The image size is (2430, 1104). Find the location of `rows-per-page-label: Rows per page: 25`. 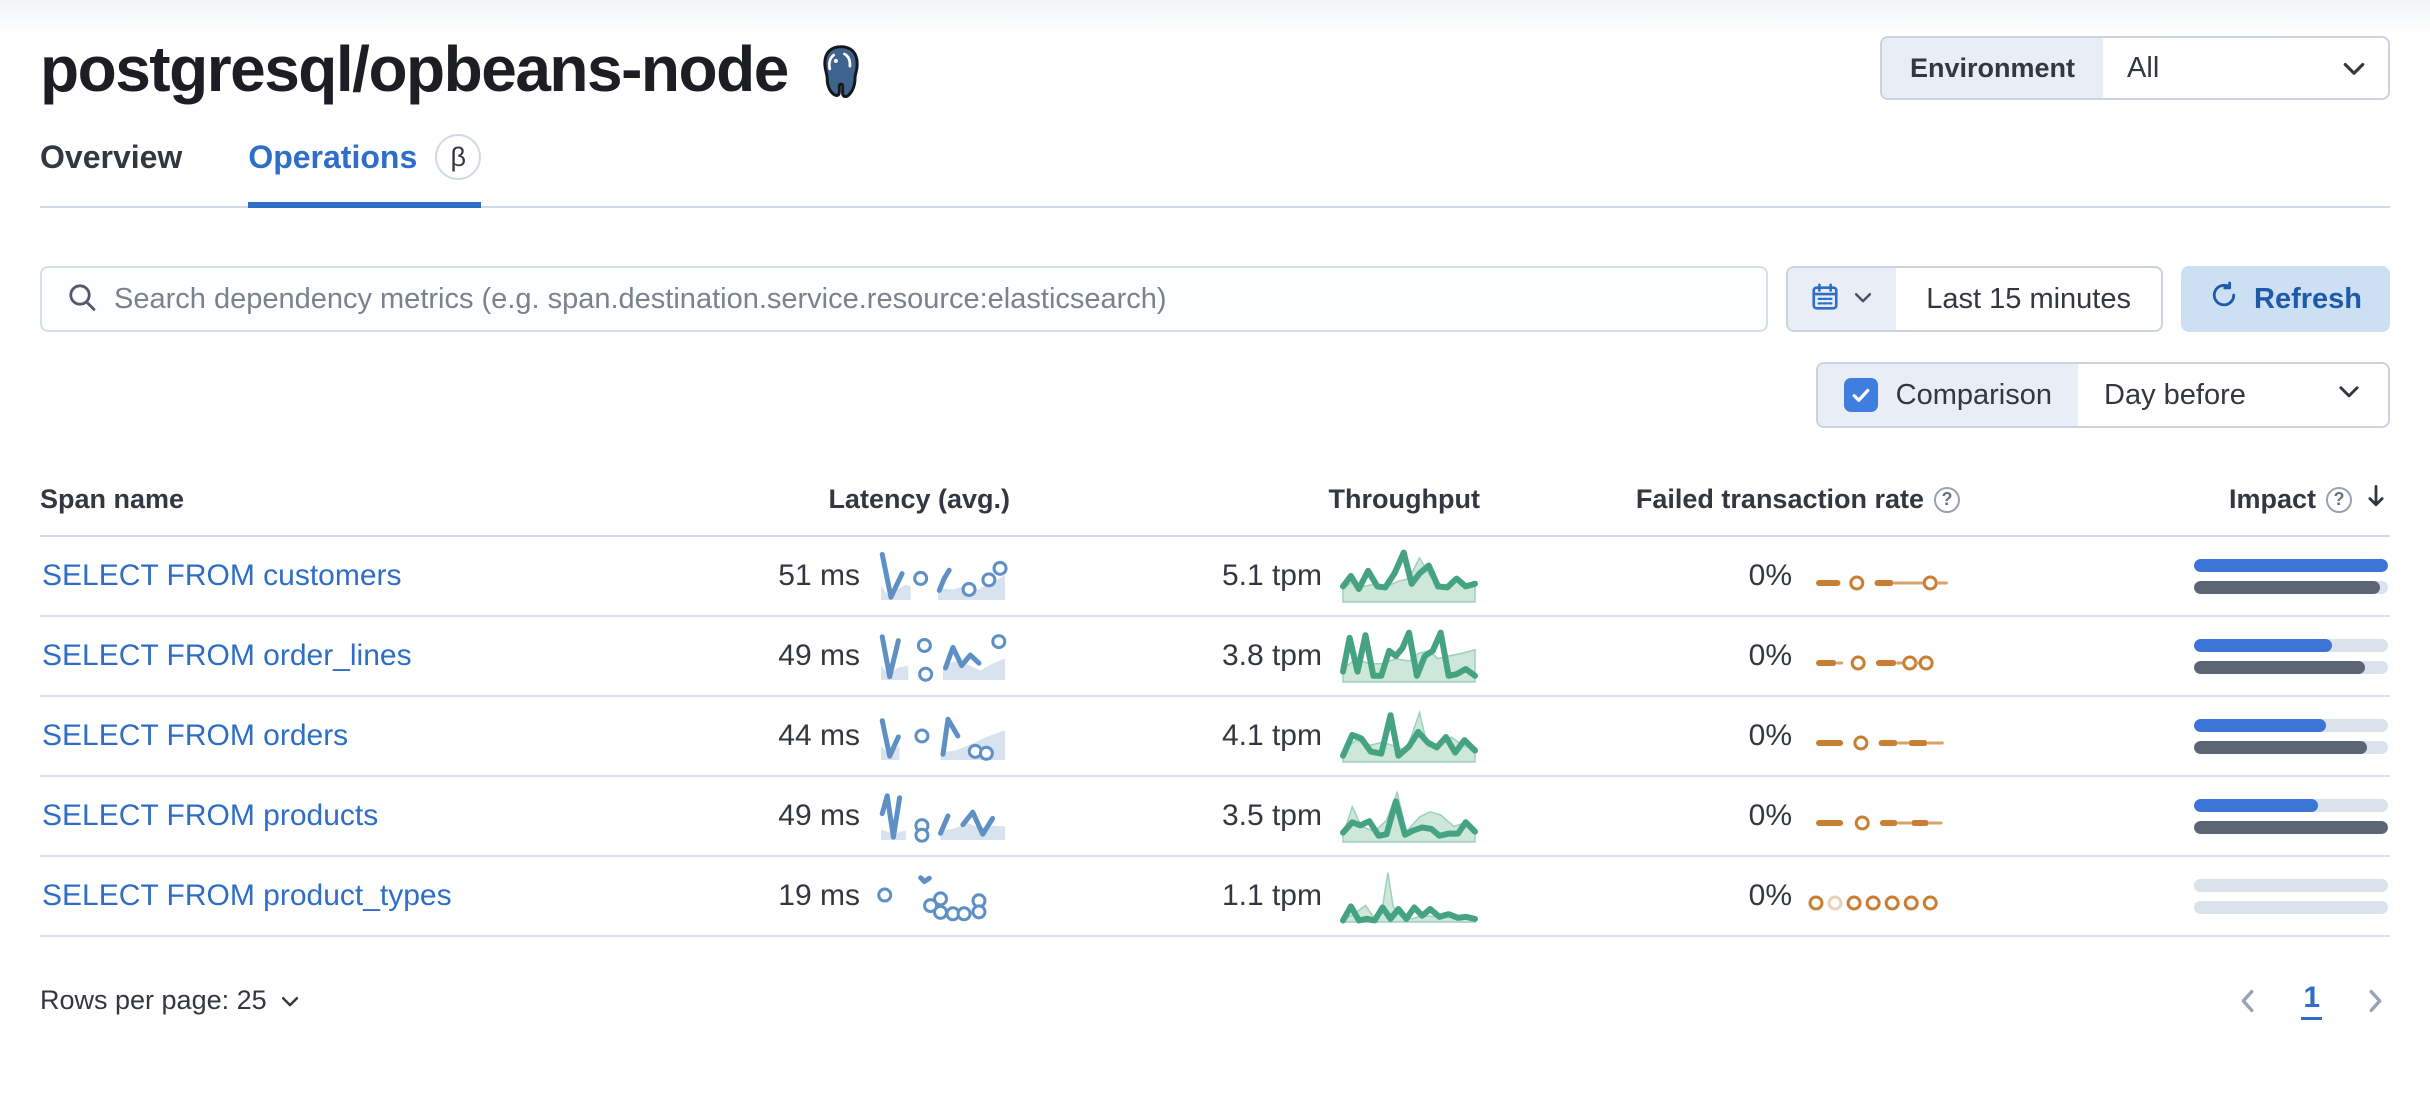

rows-per-page-label: Rows per page: 25 is located at coordinates (153, 1000).